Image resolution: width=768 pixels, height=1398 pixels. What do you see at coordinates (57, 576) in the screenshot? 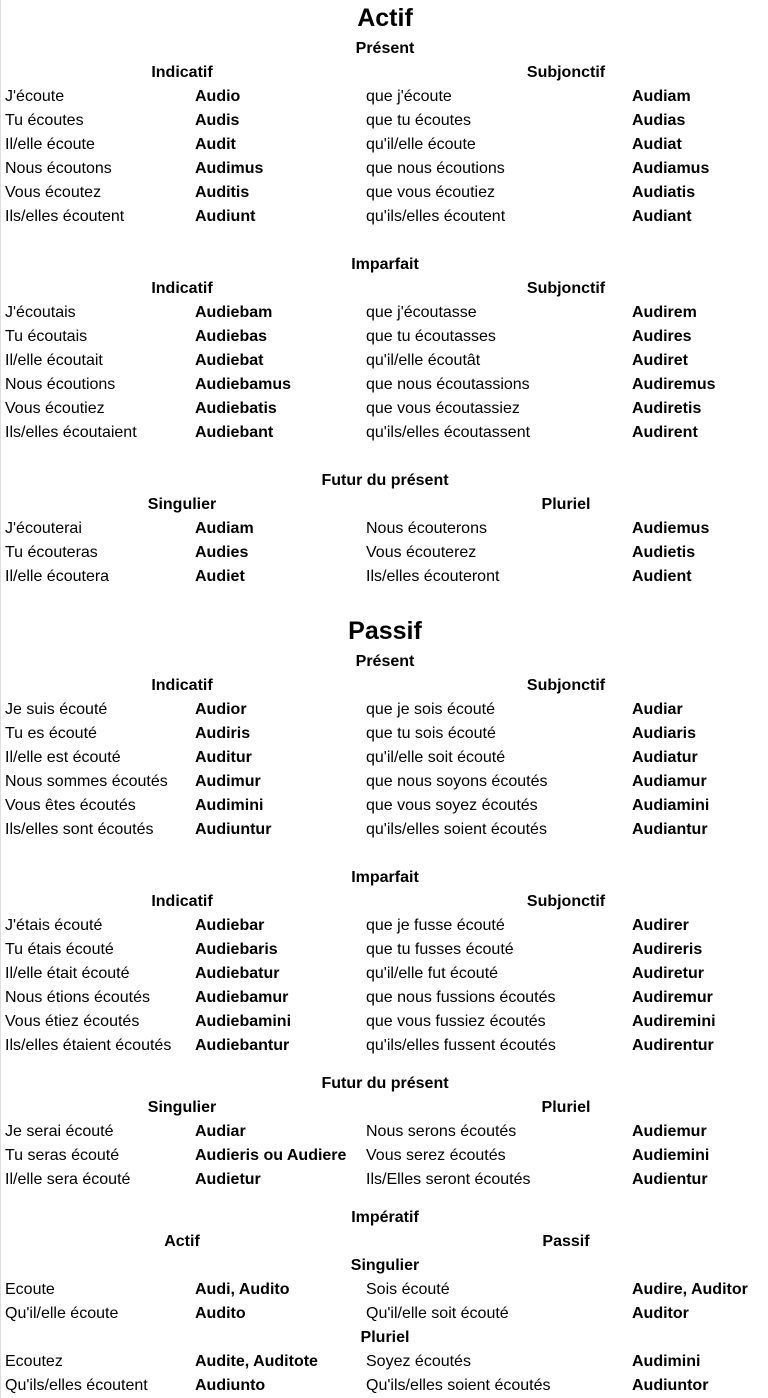
I see `french-form: Il/elle écoutera` at bounding box center [57, 576].